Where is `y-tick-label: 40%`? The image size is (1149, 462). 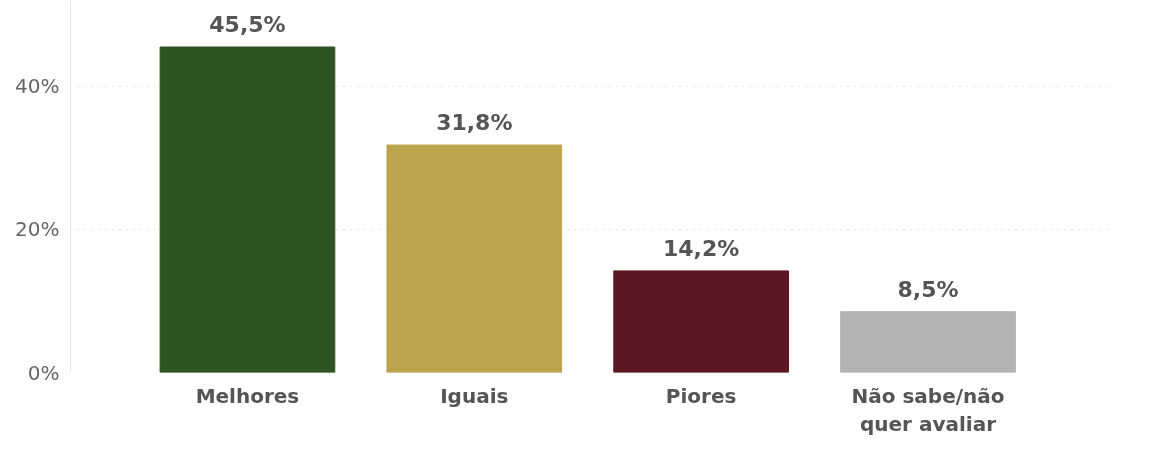 y-tick-label: 40% is located at coordinates (37, 86).